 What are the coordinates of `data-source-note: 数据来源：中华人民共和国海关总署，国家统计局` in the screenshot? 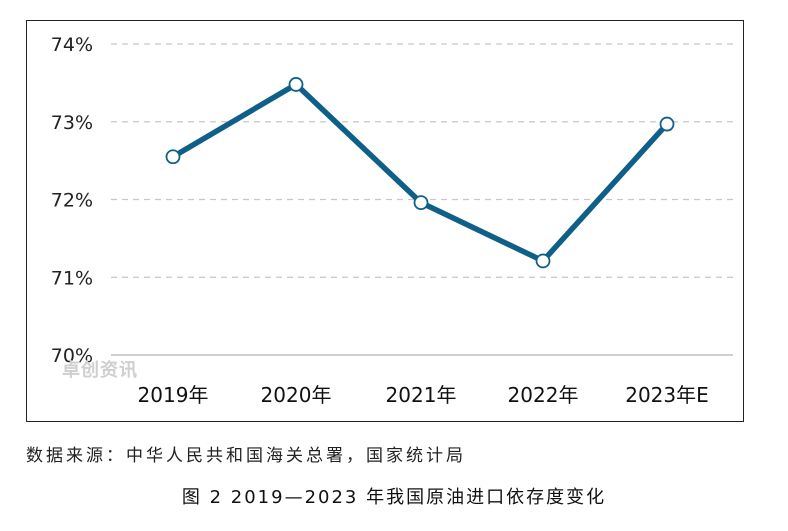 It's located at (246, 456).